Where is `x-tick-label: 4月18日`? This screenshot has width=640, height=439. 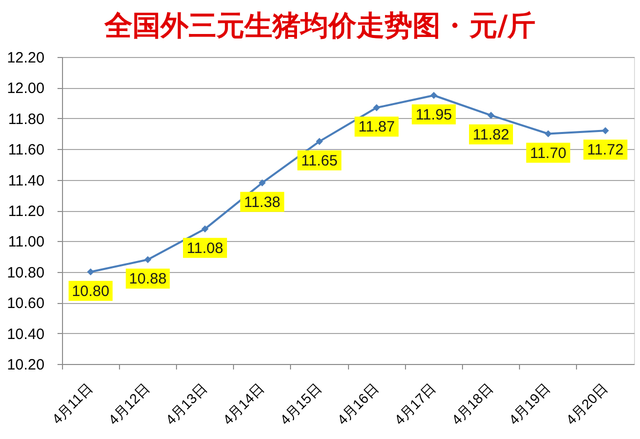
x-tick-label: 4月18日 is located at coordinates (472, 404).